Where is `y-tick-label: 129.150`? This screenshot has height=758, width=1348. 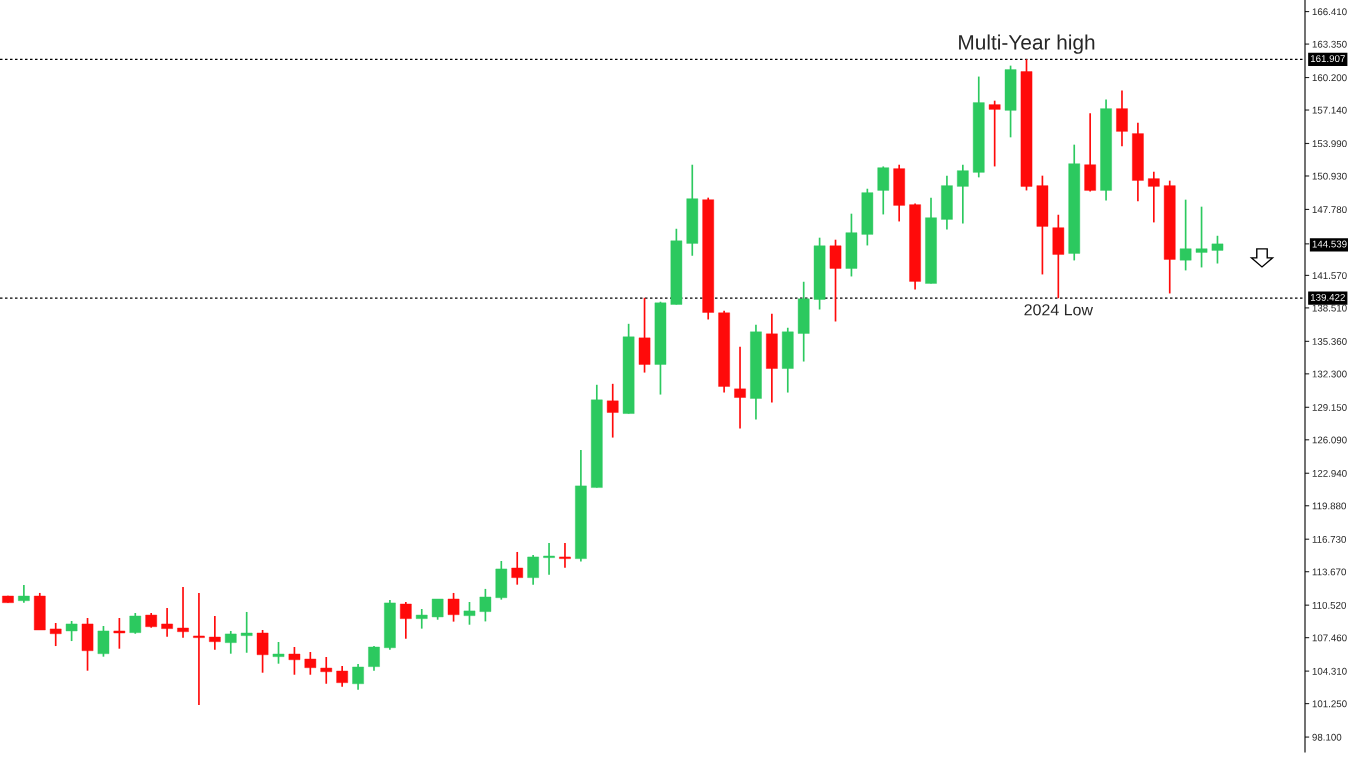
y-tick-label: 129.150 is located at coordinates (1329, 407).